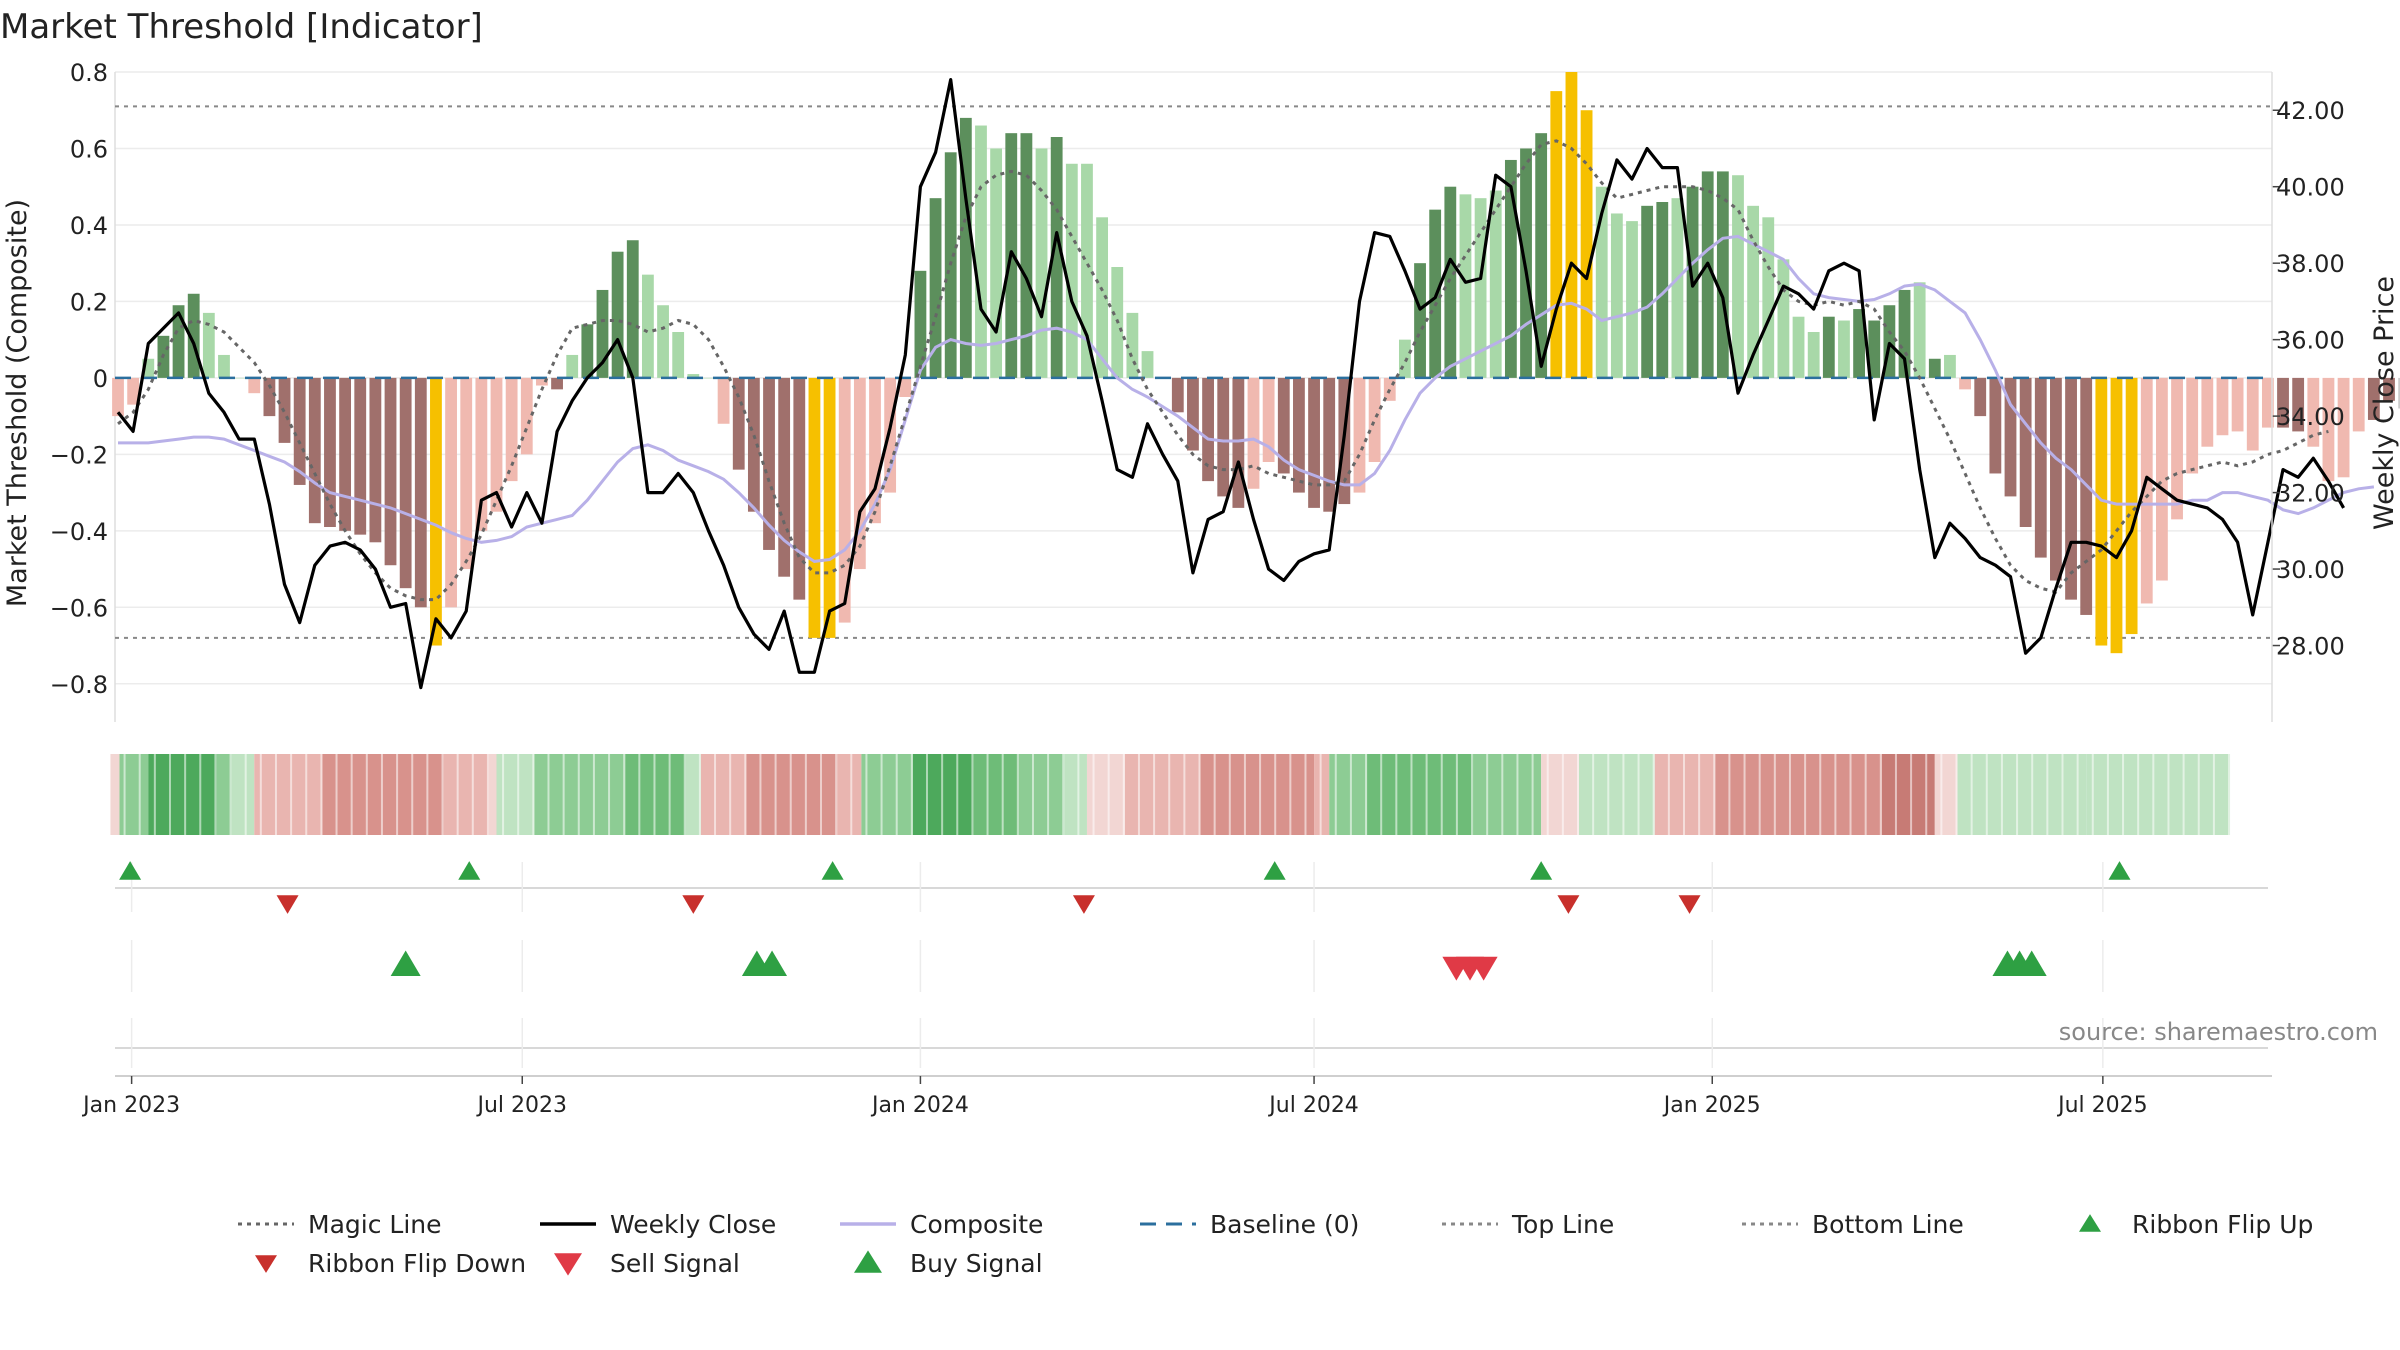 This screenshot has width=2400, height=1350. I want to click on legend-label: Composite, so click(976, 1224).